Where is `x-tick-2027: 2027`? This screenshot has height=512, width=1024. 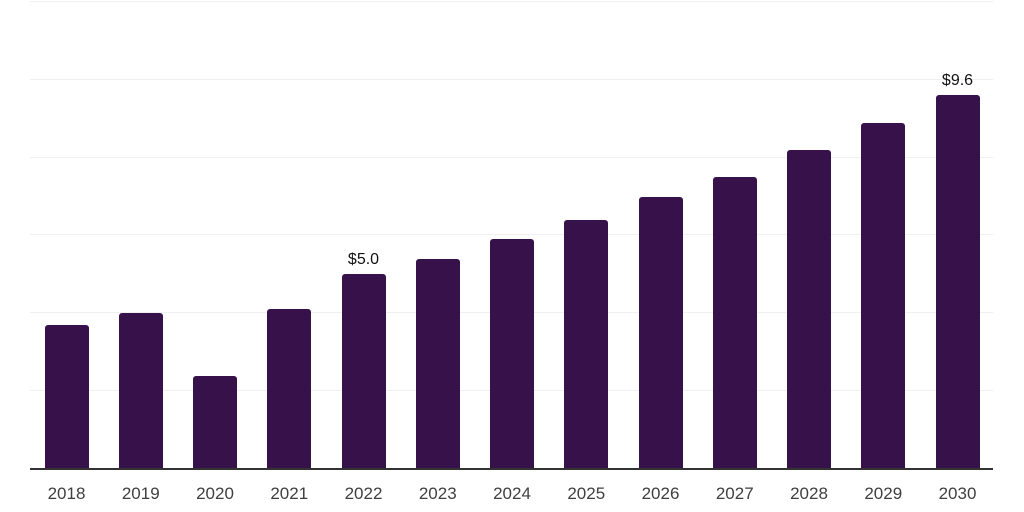 x-tick-2027: 2027 is located at coordinates (734, 493).